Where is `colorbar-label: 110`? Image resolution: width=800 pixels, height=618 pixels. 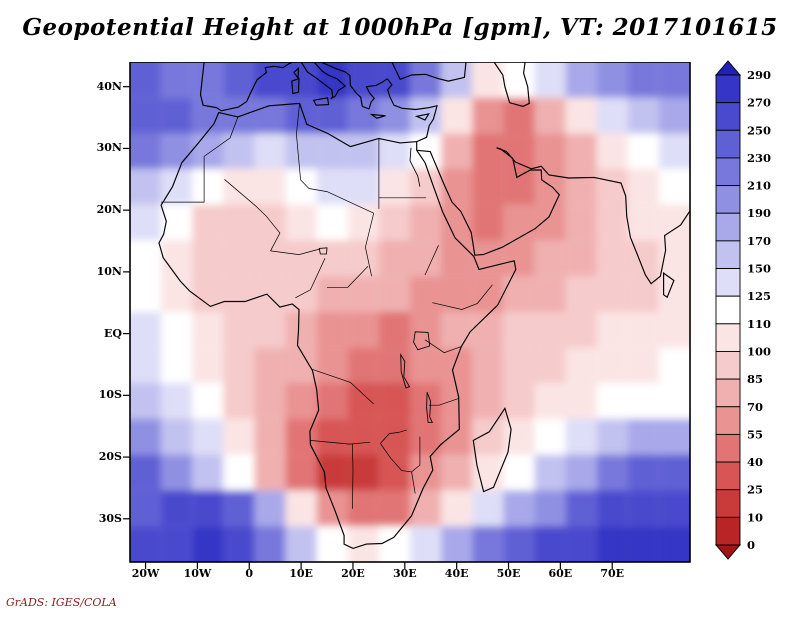 colorbar-label: 110 is located at coordinates (759, 324).